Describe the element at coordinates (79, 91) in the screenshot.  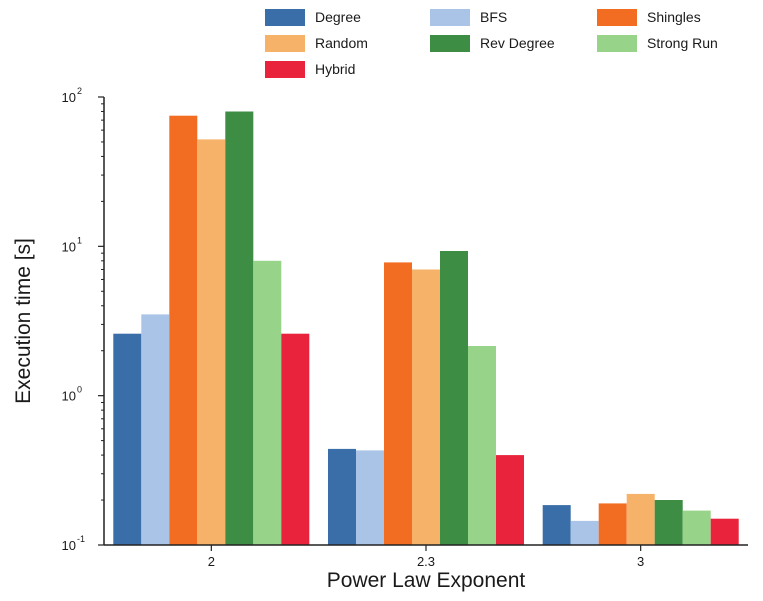
I see `y-tick-exponent: 2` at that location.